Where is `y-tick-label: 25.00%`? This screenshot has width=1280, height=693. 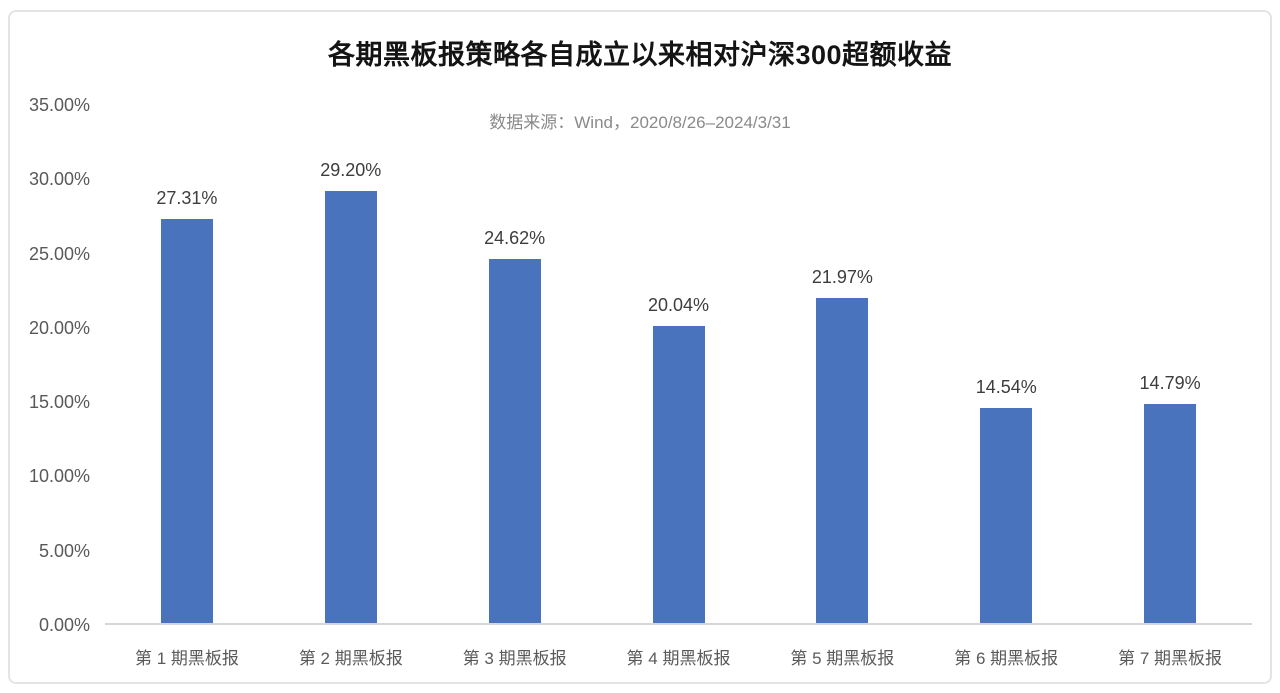 y-tick-label: 25.00% is located at coordinates (59, 253).